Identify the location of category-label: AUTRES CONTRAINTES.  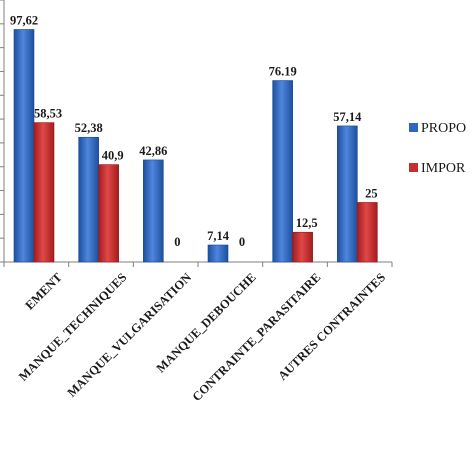
(331, 326).